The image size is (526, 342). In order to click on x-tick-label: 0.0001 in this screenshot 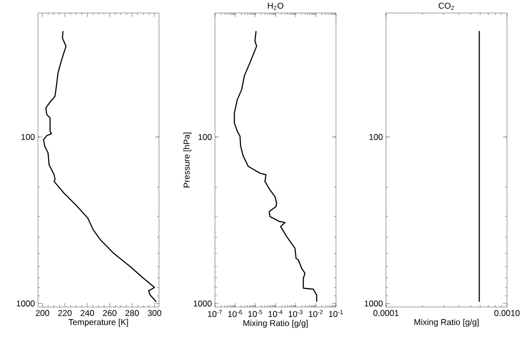, I will do `click(386, 313)`.